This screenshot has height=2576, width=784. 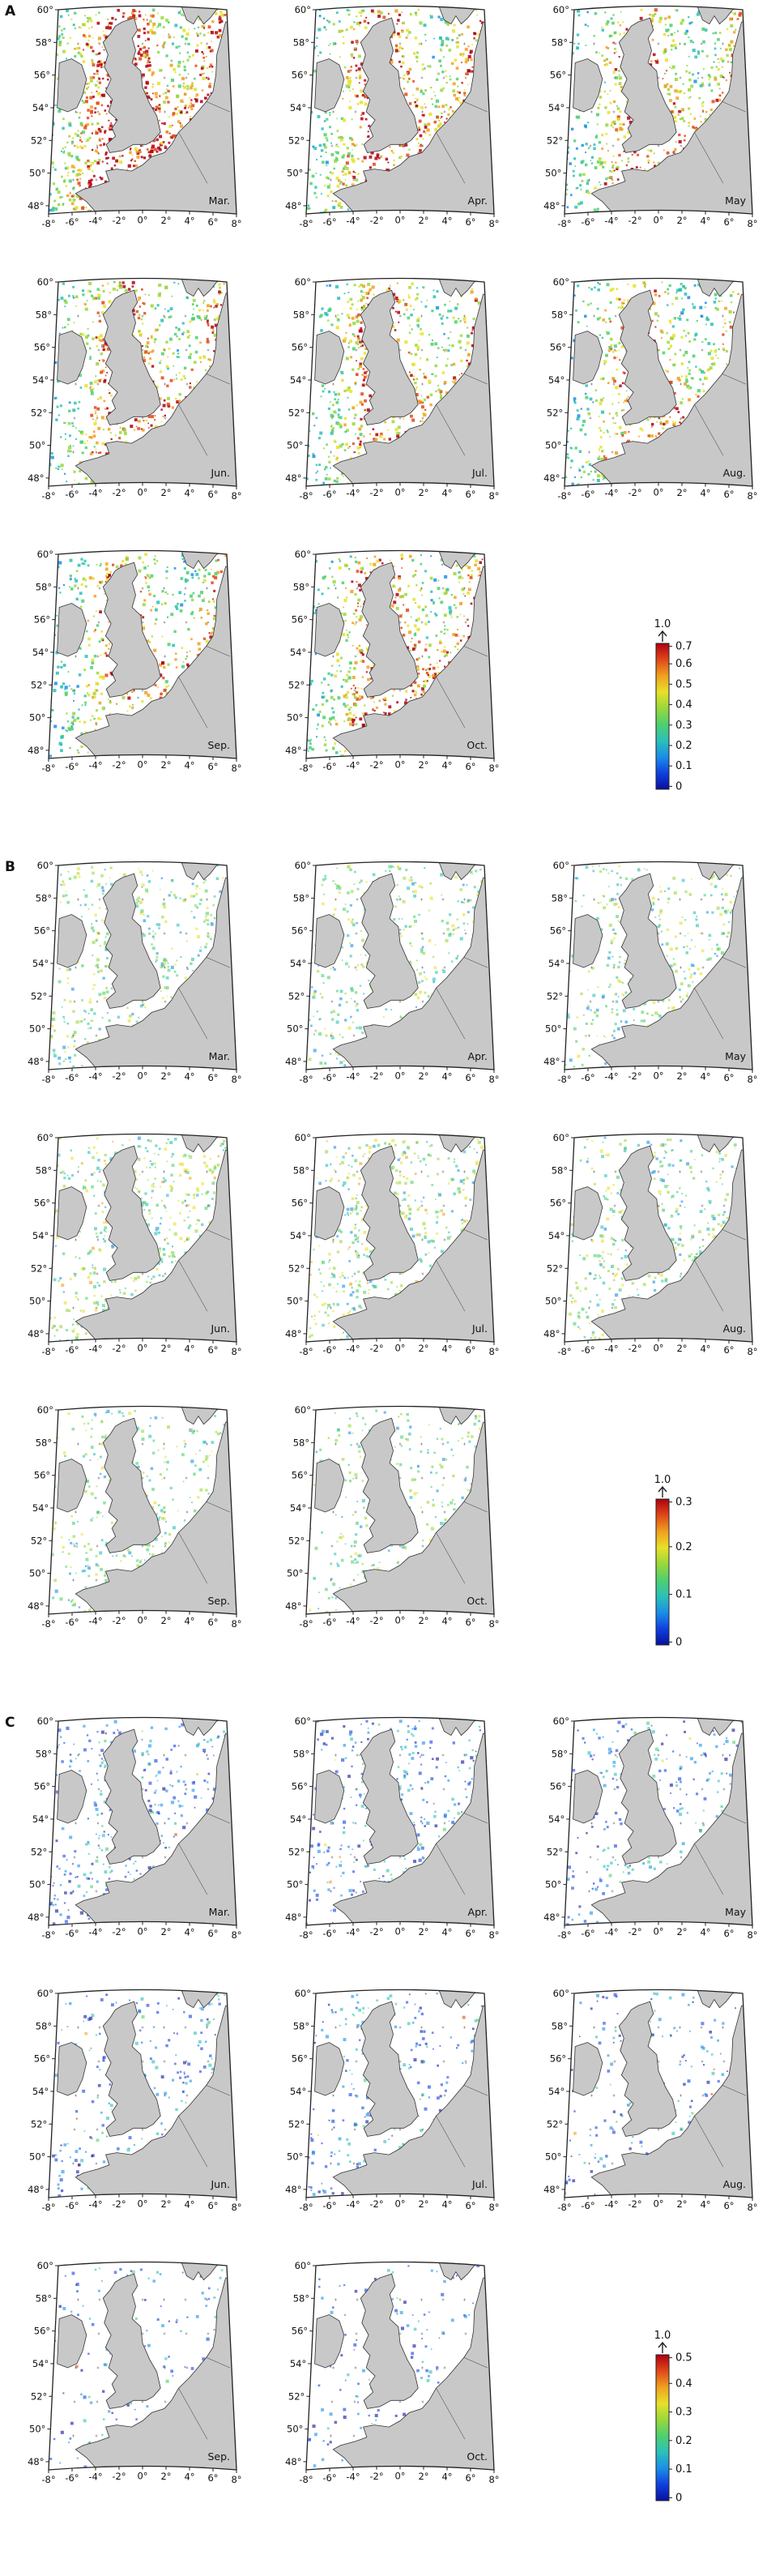 I want to click on colorbar-tick-label: 0.5, so click(x=683, y=2358).